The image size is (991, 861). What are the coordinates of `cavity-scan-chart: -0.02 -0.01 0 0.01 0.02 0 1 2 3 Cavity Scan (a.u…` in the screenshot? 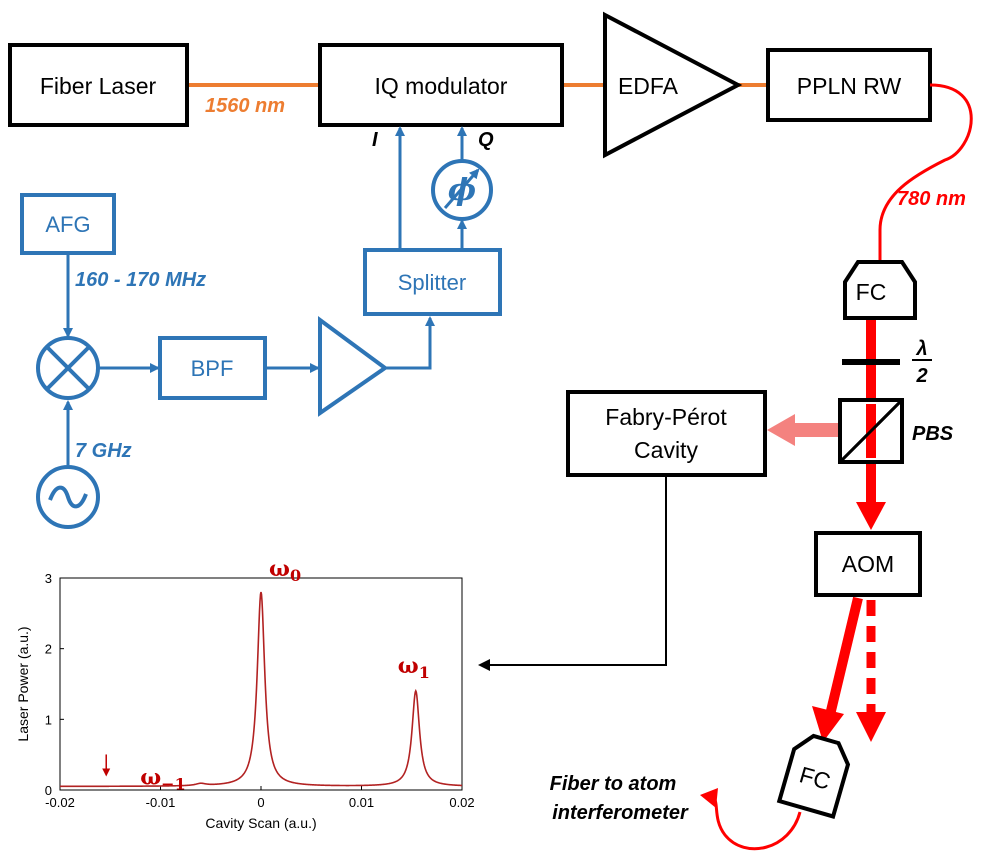 It's located at (245, 693).